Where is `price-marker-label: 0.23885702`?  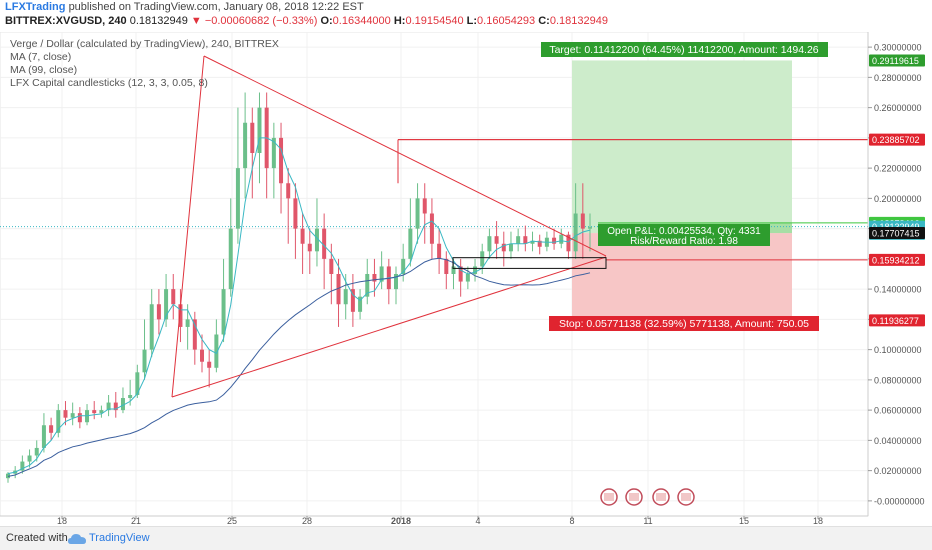 price-marker-label: 0.23885702 is located at coordinates (896, 140).